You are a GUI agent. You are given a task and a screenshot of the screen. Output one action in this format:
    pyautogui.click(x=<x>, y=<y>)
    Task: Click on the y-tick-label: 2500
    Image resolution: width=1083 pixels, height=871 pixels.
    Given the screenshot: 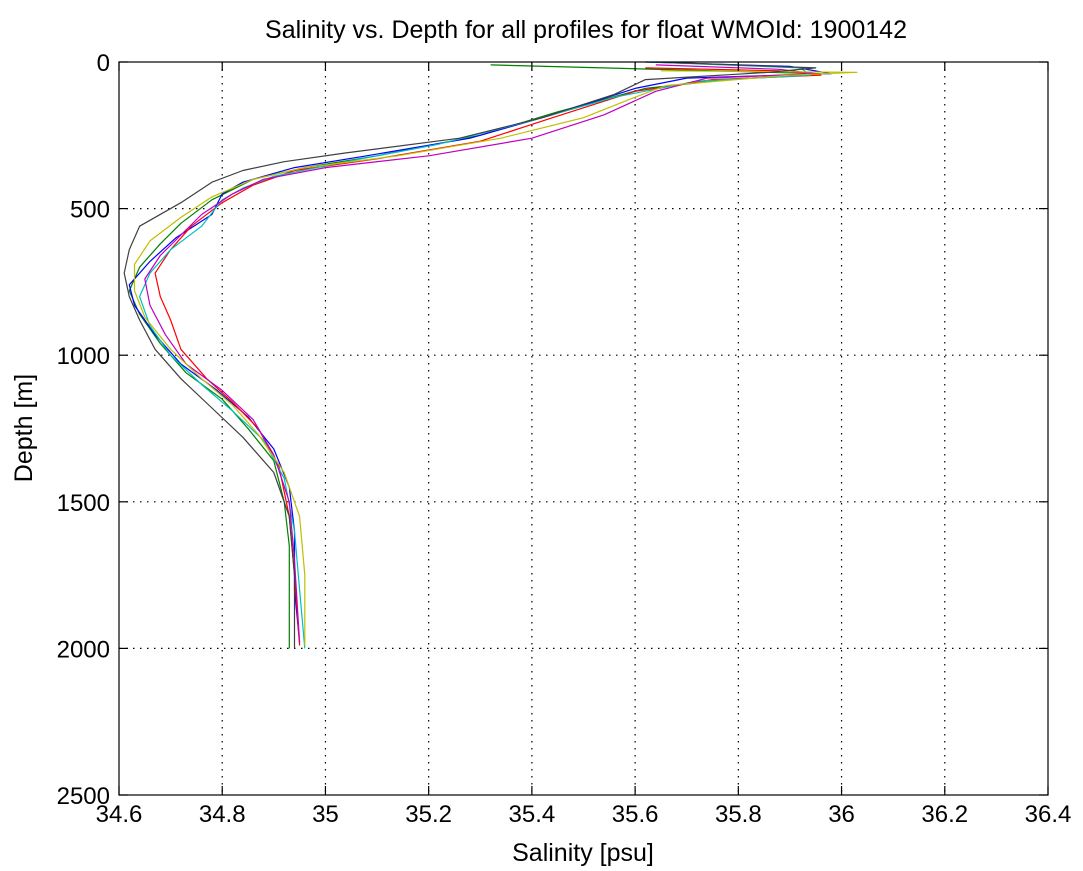 What is the action you would take?
    pyautogui.click(x=83, y=796)
    